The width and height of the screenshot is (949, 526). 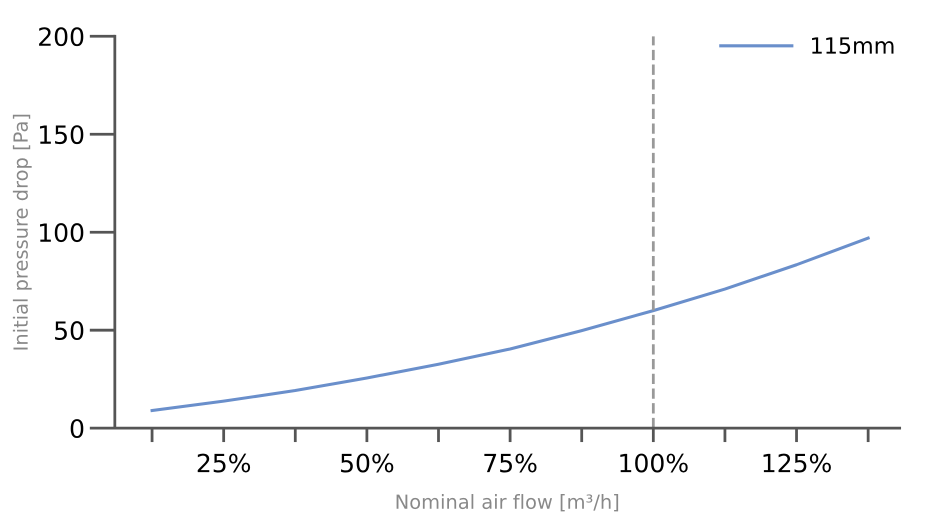 What do you see at coordinates (797, 463) in the screenshot?
I see `x-tick-label: 125%` at bounding box center [797, 463].